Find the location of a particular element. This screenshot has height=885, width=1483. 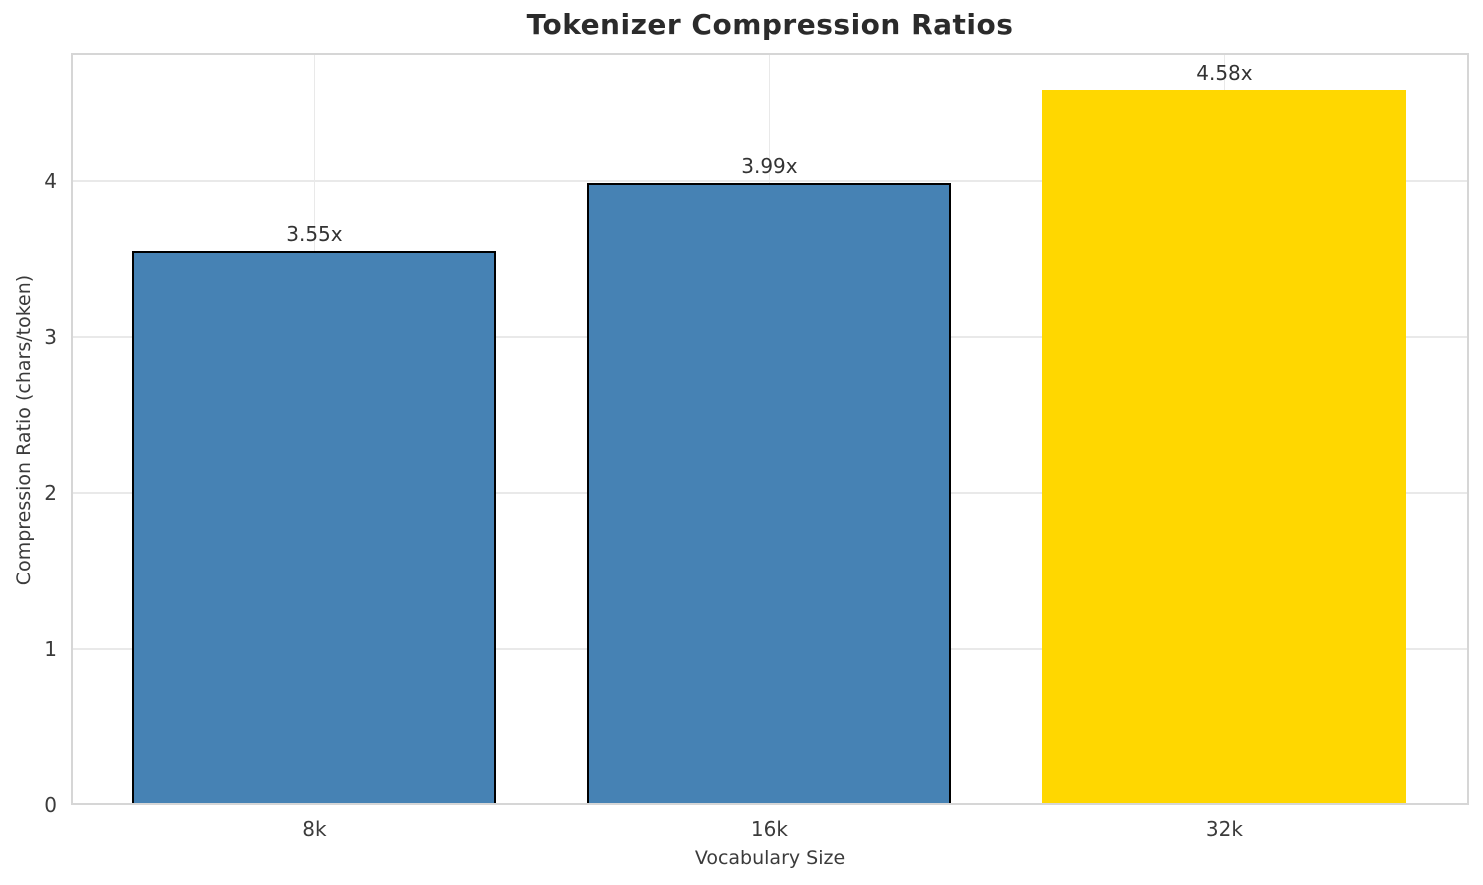

y-tick-0: 0 is located at coordinates (50, 805).